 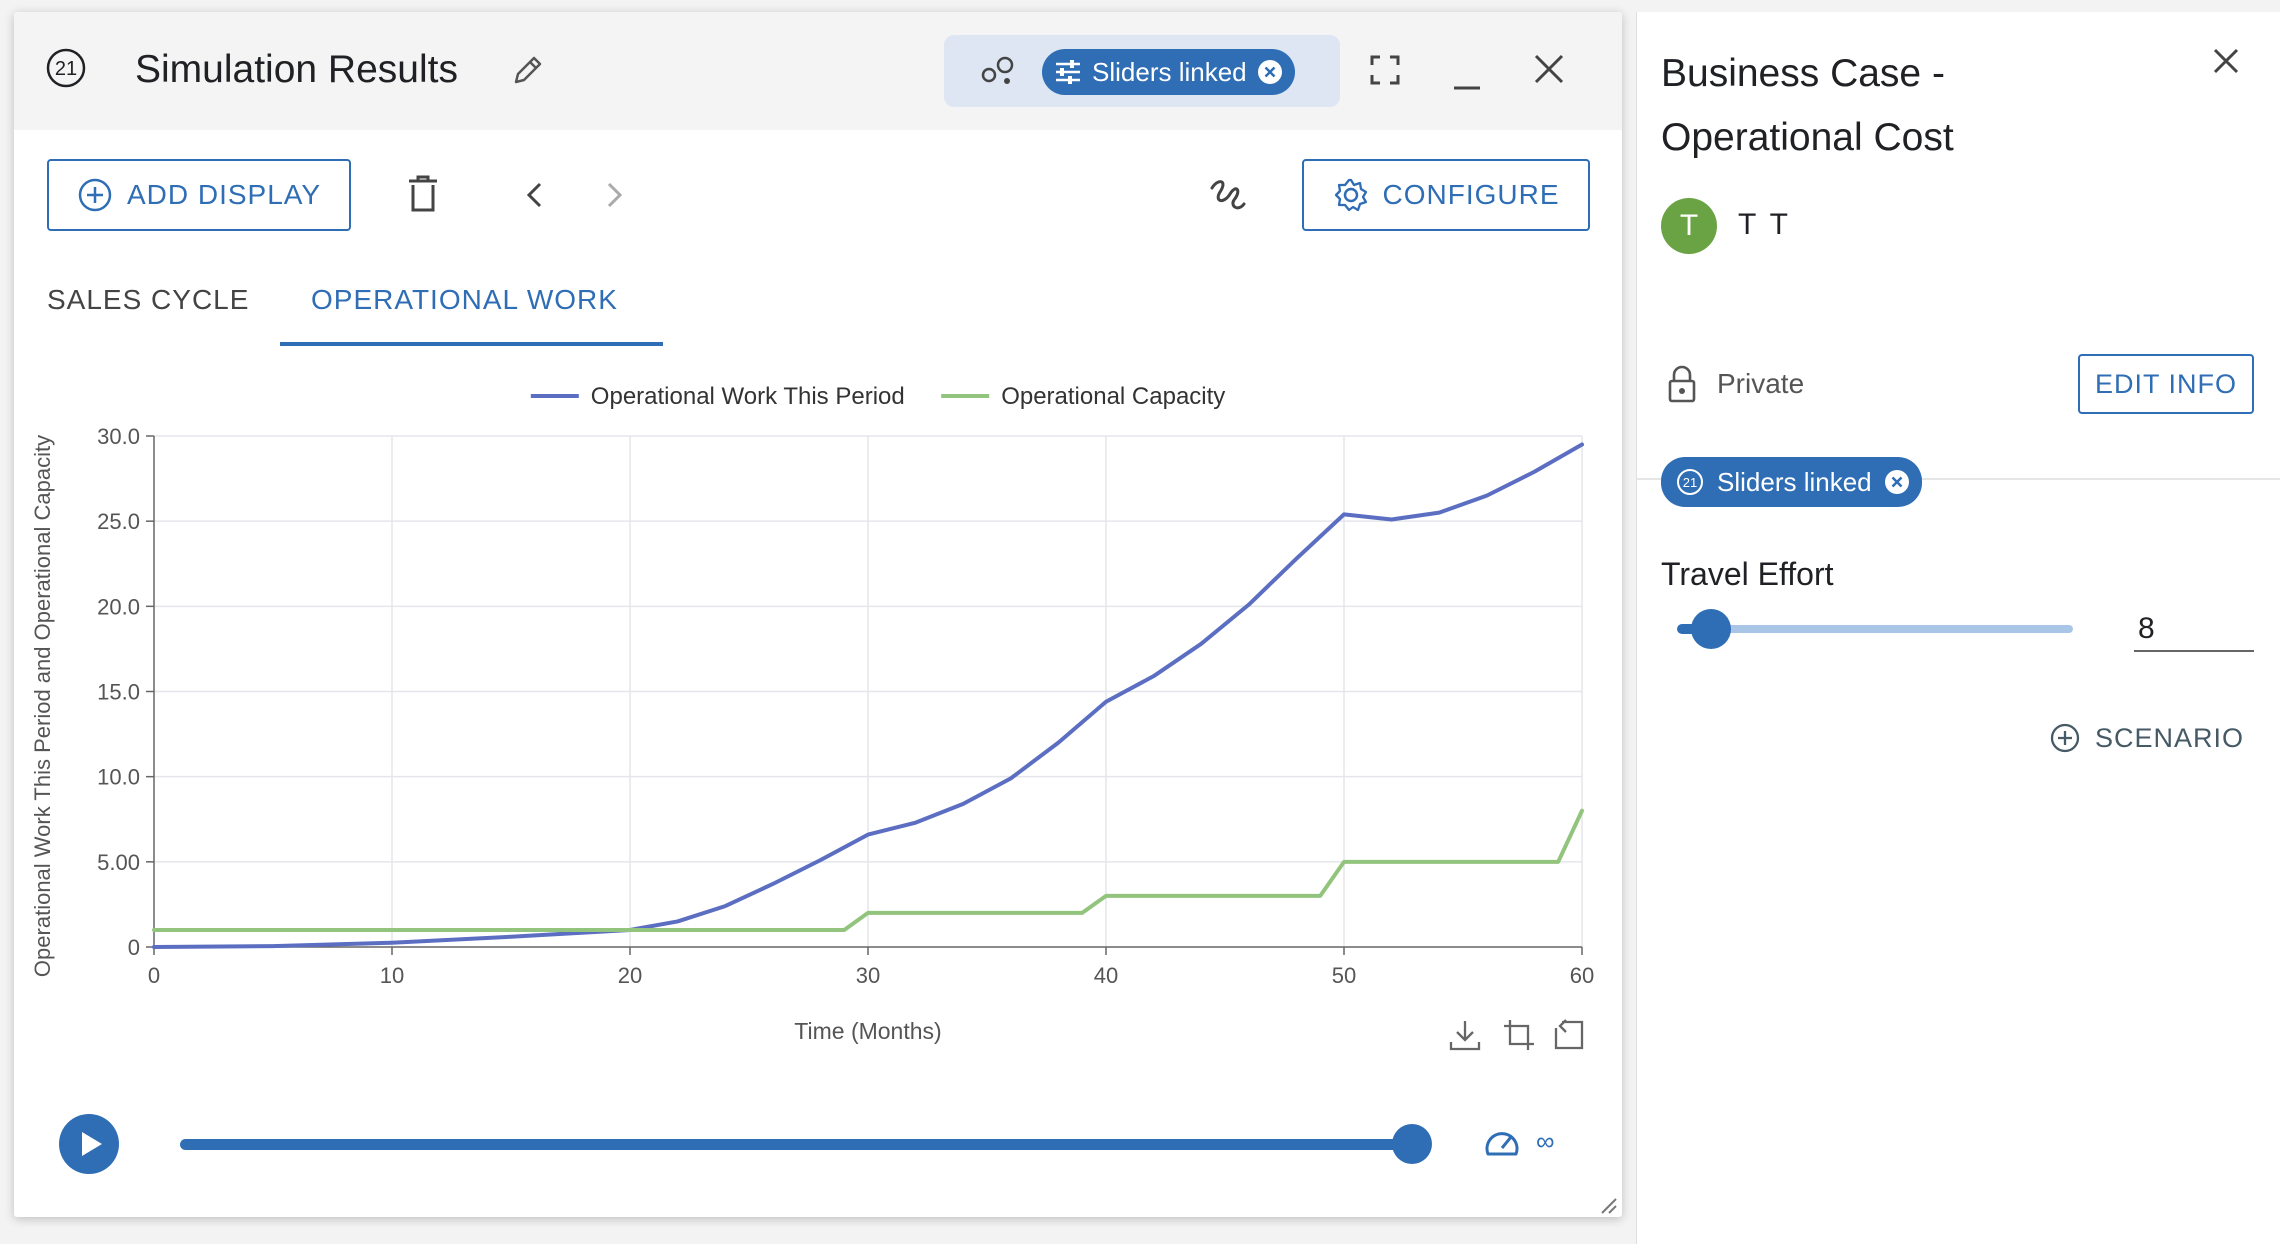 What do you see at coordinates (614, 197) in the screenshot?
I see `chevron-right-icon` at bounding box center [614, 197].